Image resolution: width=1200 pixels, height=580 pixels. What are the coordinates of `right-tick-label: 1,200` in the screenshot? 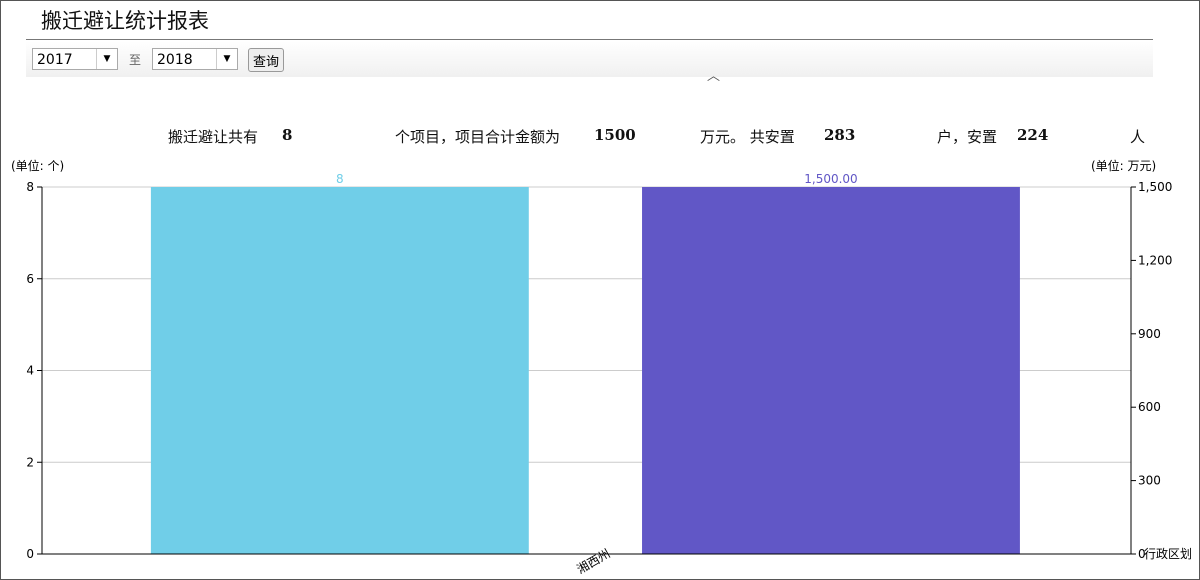 It's located at (1155, 260).